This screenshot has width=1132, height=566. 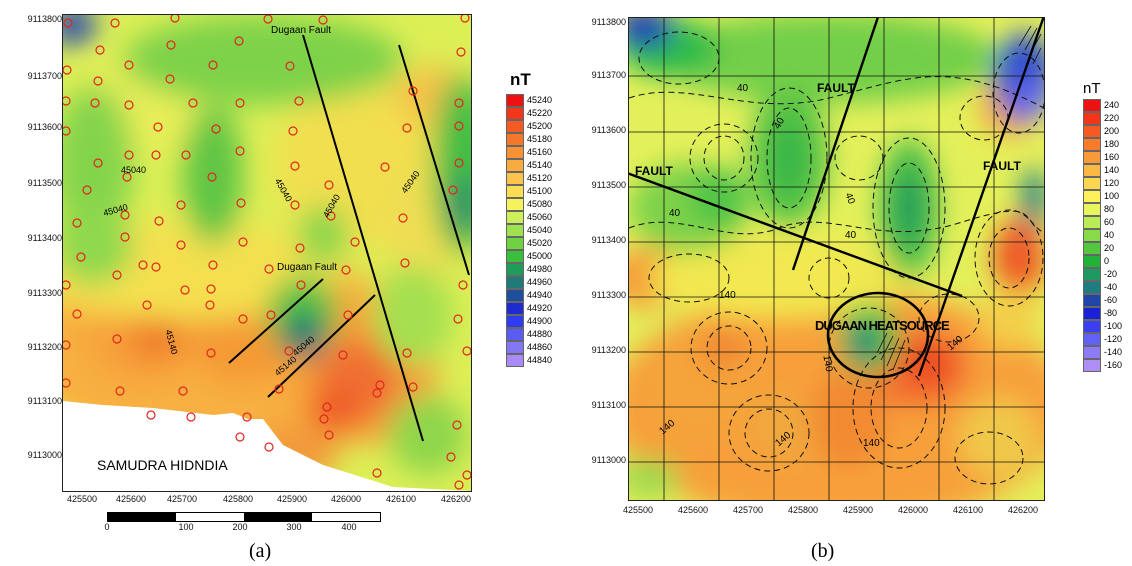 I want to click on heat-source-outline, so click(x=878, y=335).